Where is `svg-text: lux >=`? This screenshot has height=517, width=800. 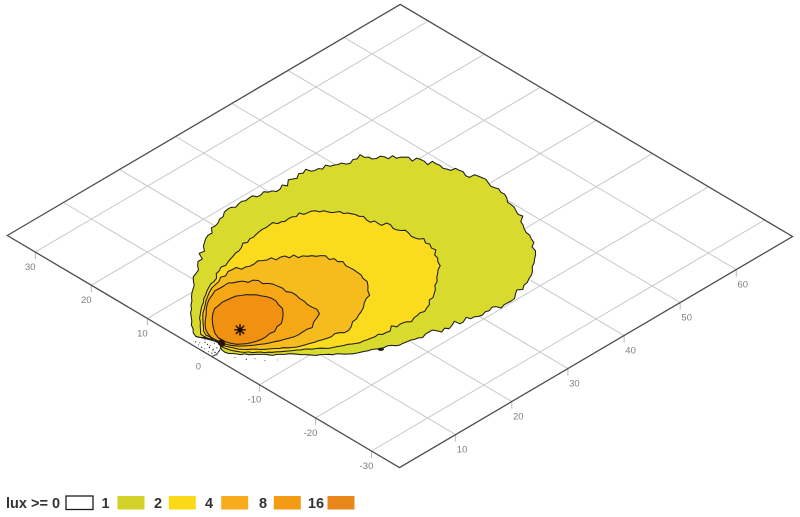
svg-text: lux >= is located at coordinates (27, 504).